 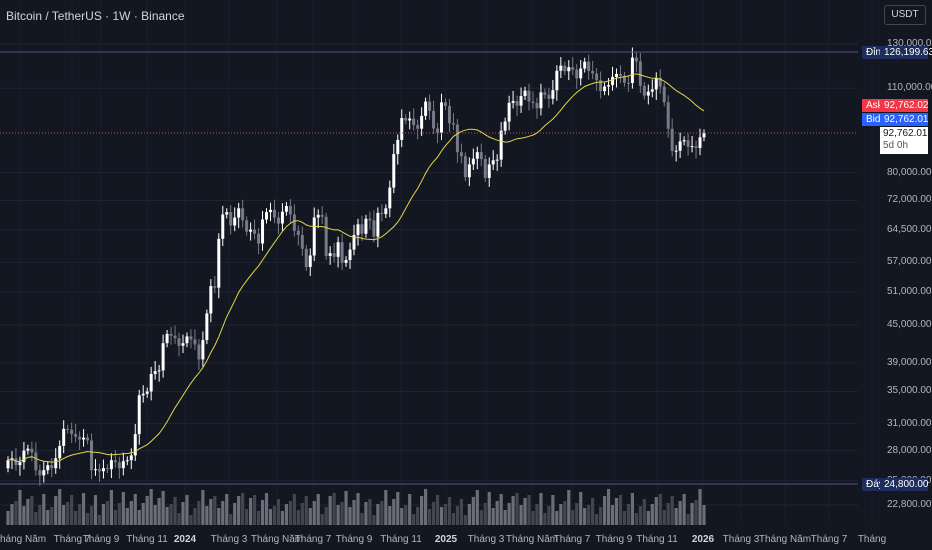 I want to click on time-axis-label: 2025, so click(x=446, y=539).